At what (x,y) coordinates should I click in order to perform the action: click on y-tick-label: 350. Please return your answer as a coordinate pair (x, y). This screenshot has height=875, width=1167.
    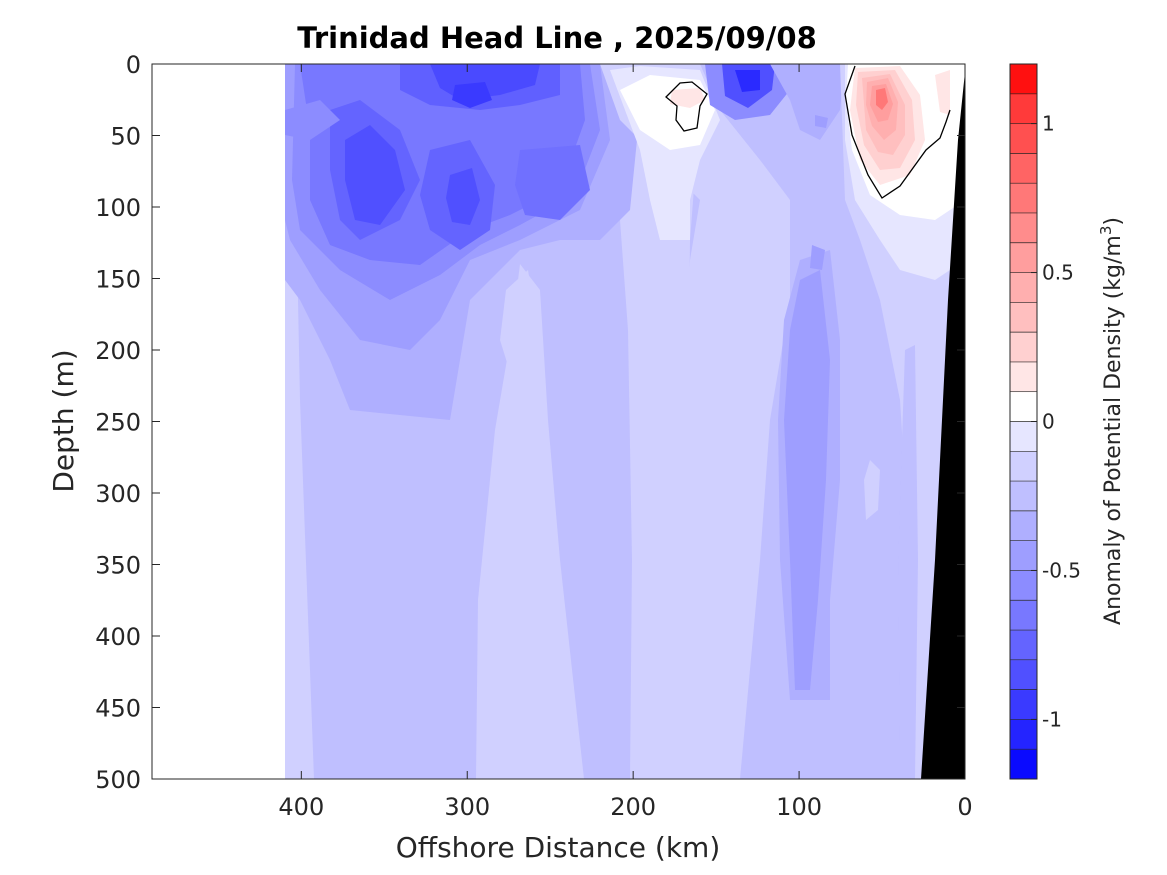
    Looking at the image, I should click on (118, 566).